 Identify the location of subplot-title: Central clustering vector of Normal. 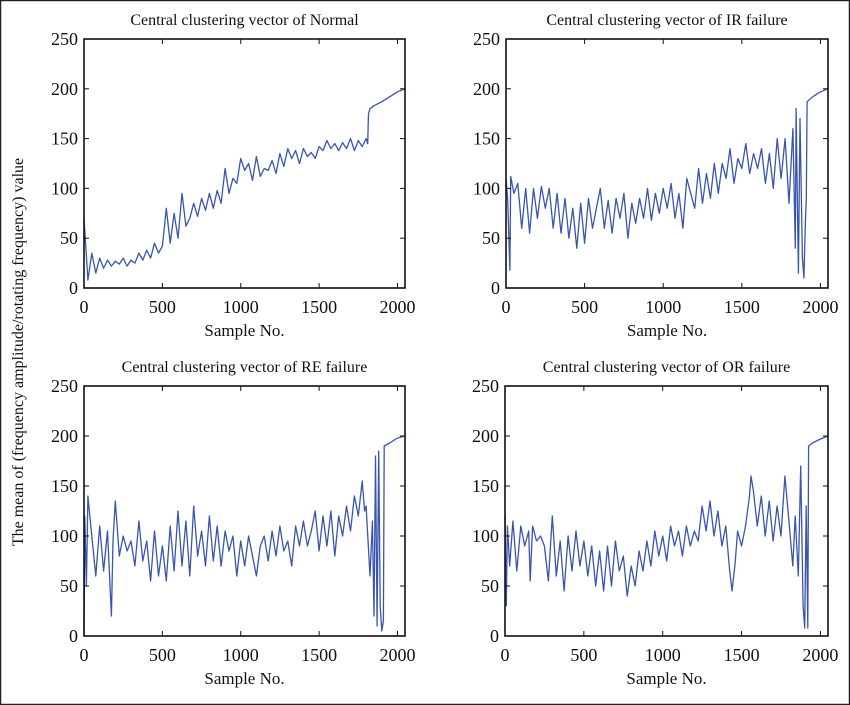
(244, 20).